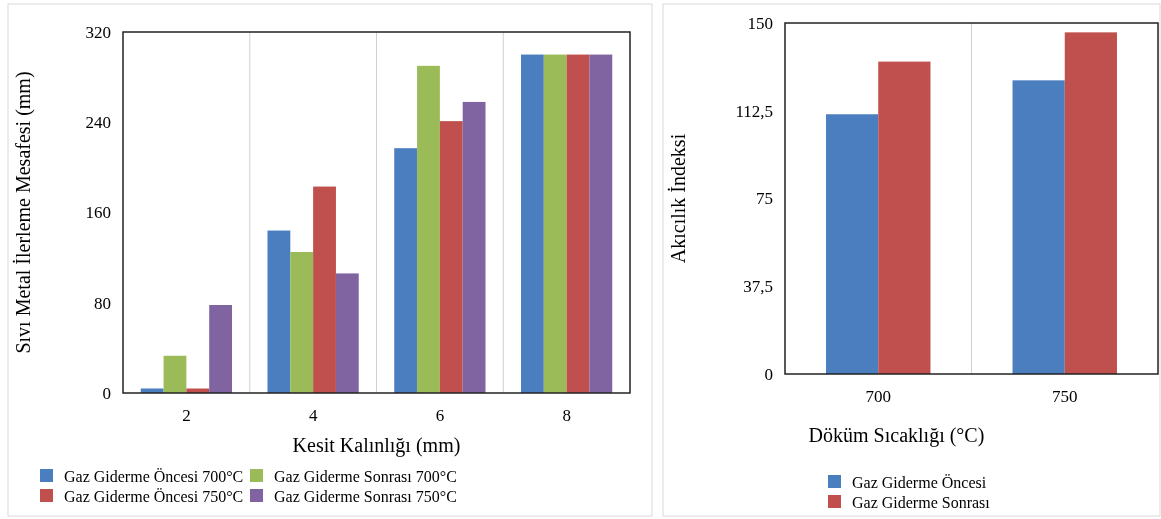  I want to click on x-tick-label: 700, so click(878, 396).